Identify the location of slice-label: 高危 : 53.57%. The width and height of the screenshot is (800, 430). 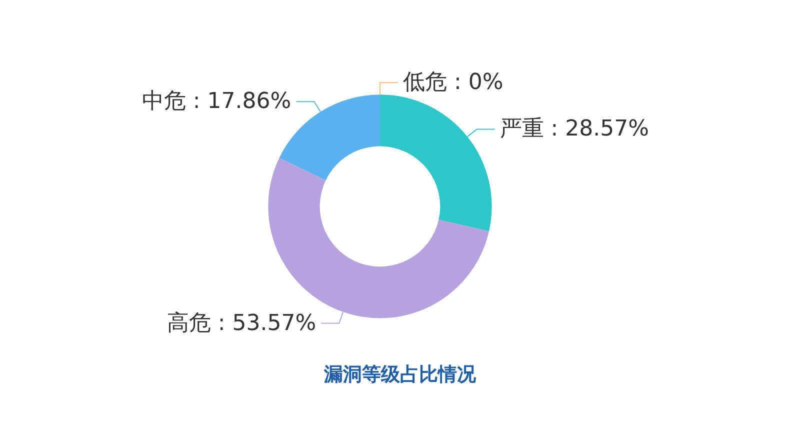
(241, 323).